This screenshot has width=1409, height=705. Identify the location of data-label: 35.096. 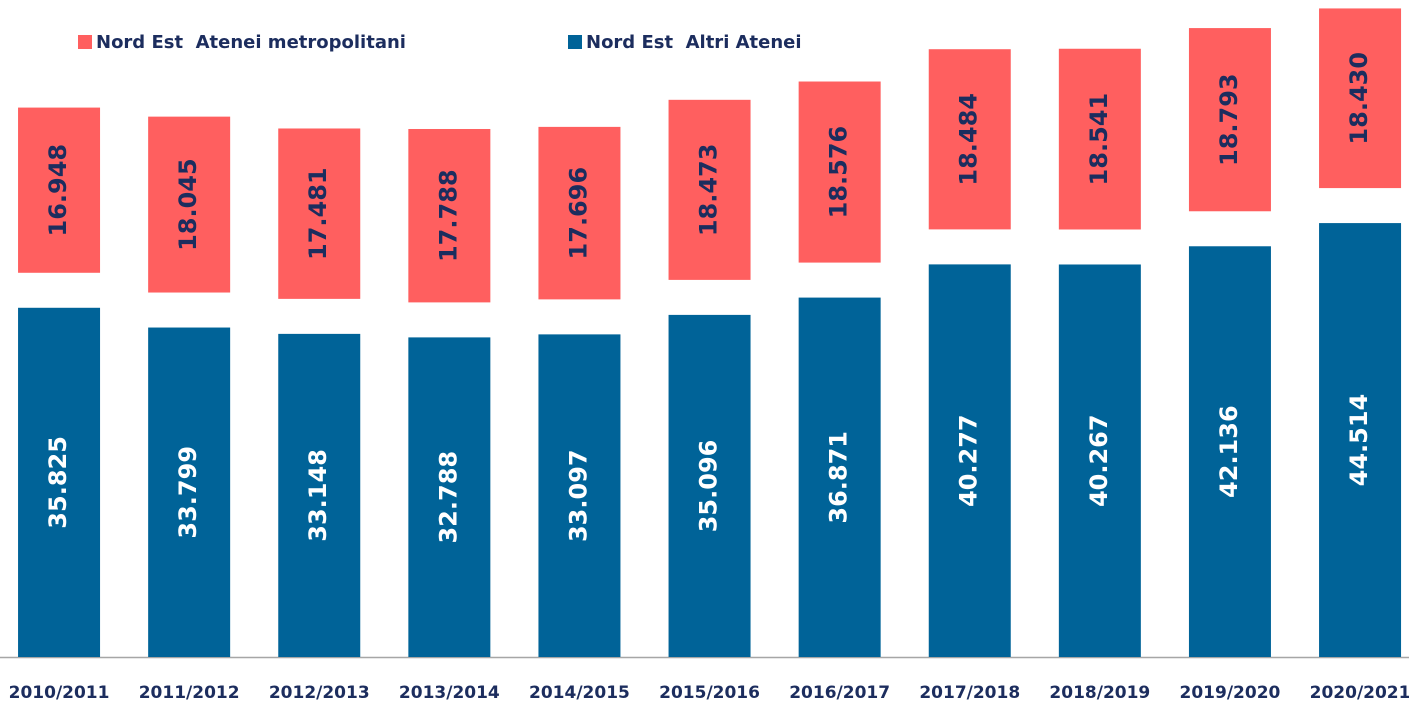
(709, 486).